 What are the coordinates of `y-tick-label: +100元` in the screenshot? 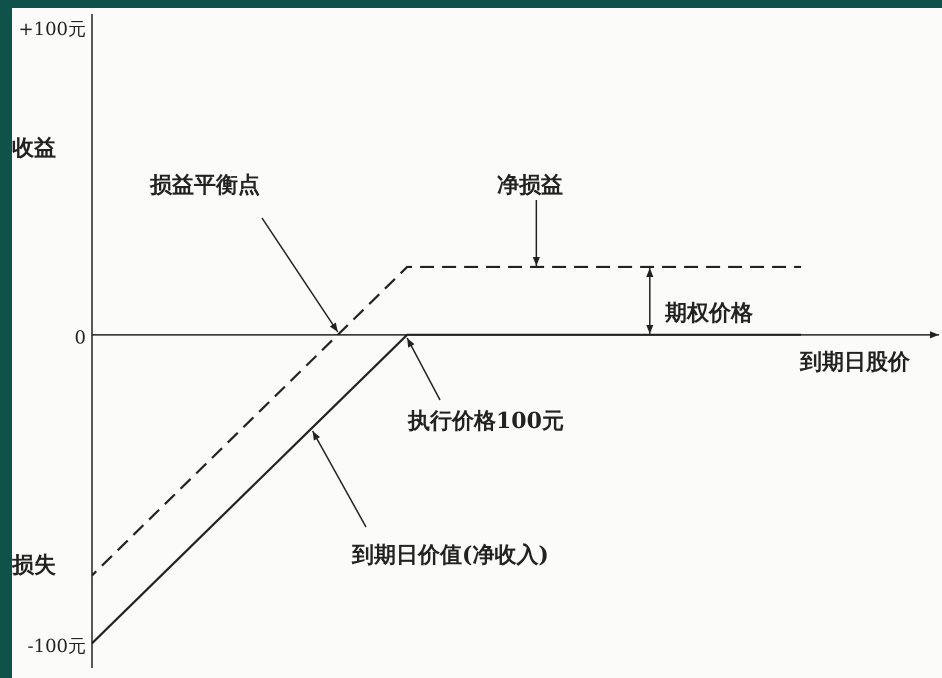 It's located at (52, 29).